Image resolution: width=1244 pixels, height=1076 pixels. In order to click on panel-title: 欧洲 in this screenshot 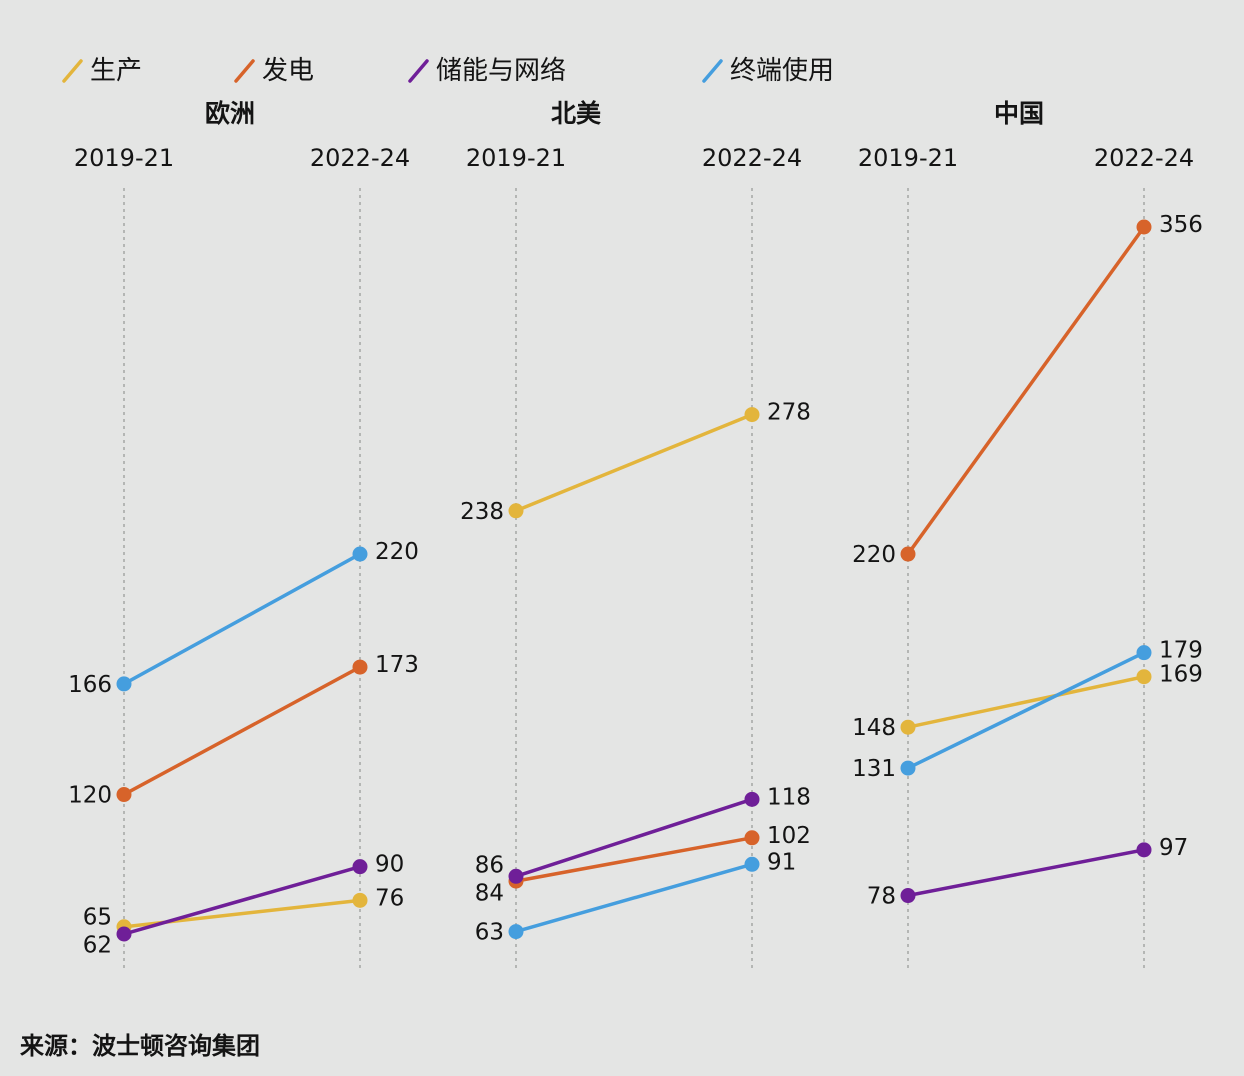, I will do `click(230, 113)`.